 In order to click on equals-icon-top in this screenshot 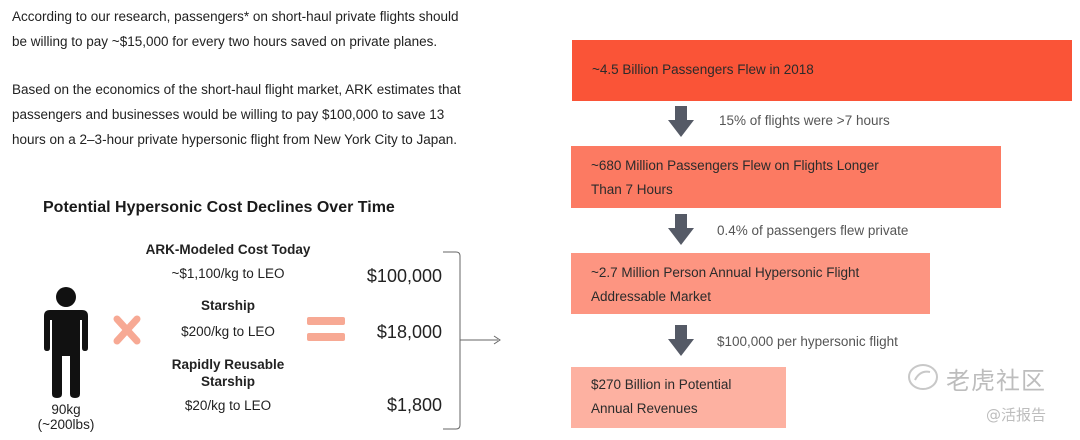, I will do `click(326, 321)`.